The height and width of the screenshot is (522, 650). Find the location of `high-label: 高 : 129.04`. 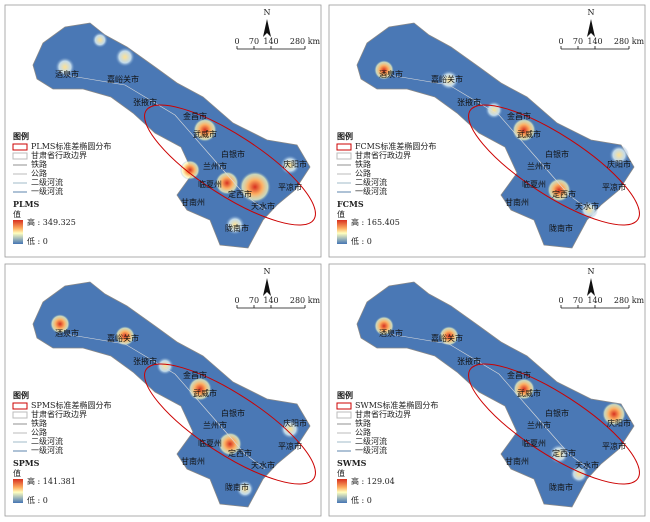

high-label: 高 : 129.04 is located at coordinates (373, 481).